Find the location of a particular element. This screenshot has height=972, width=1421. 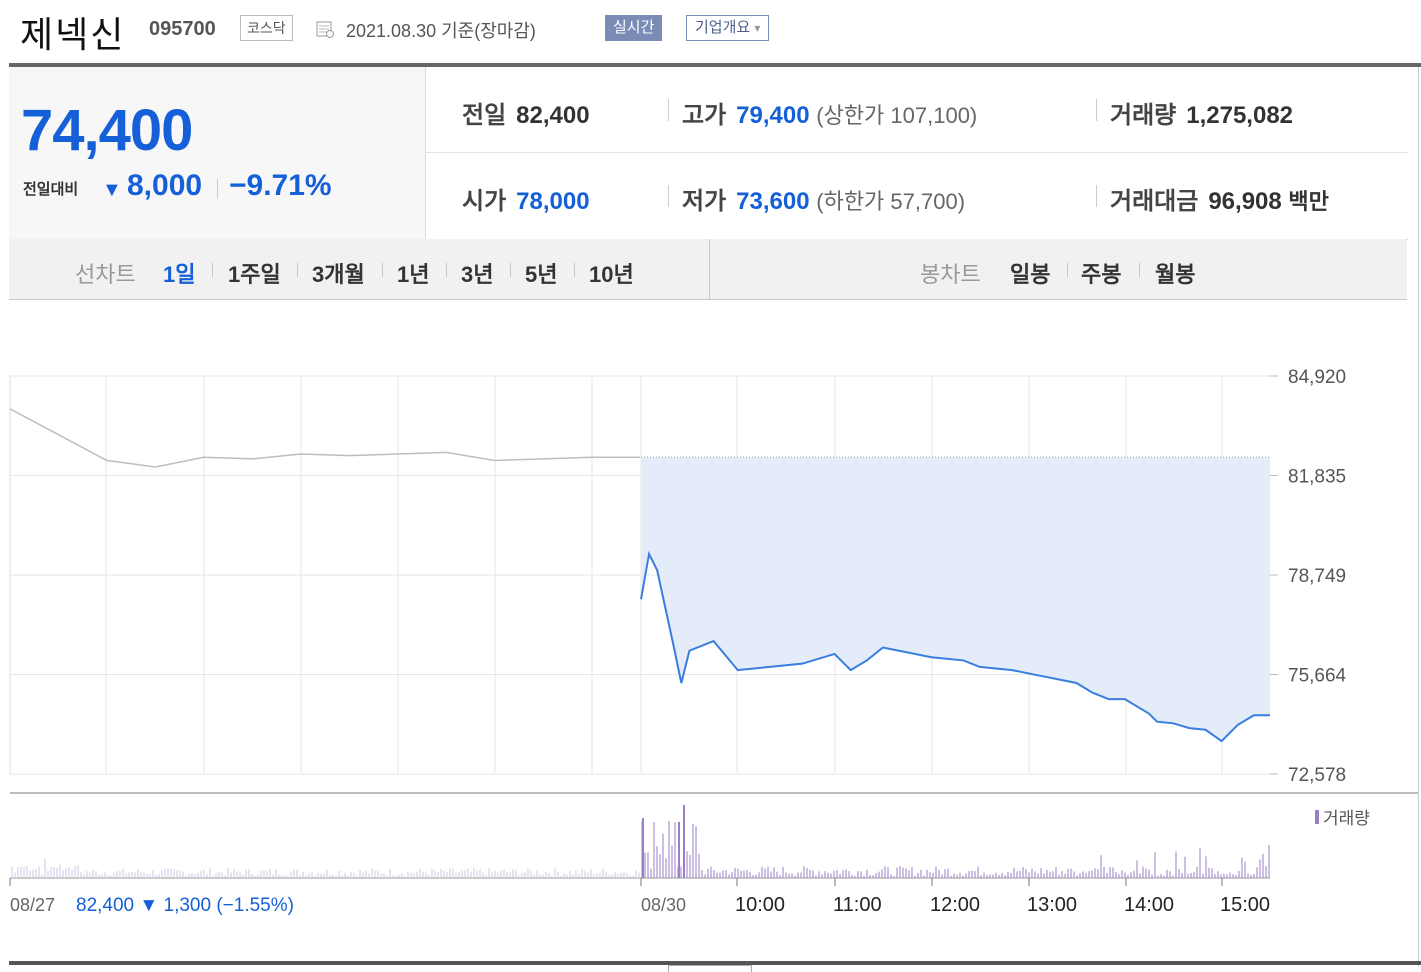

trade-amount: 거래대금 96,908 백만 is located at coordinates (1219, 198).